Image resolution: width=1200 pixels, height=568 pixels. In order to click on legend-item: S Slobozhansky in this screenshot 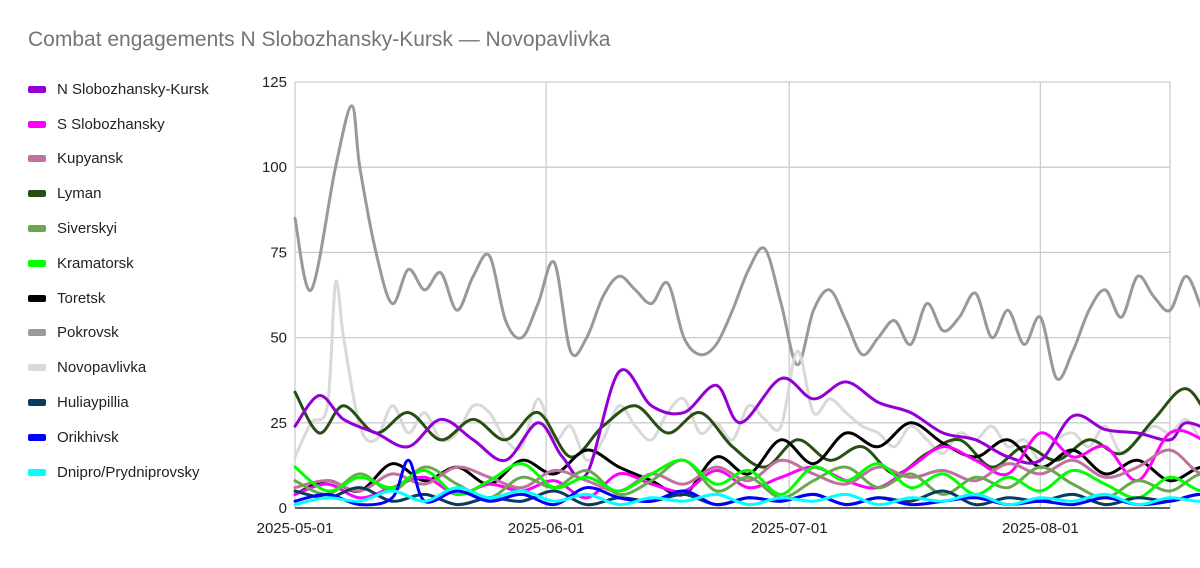, I will do `click(135, 124)`.